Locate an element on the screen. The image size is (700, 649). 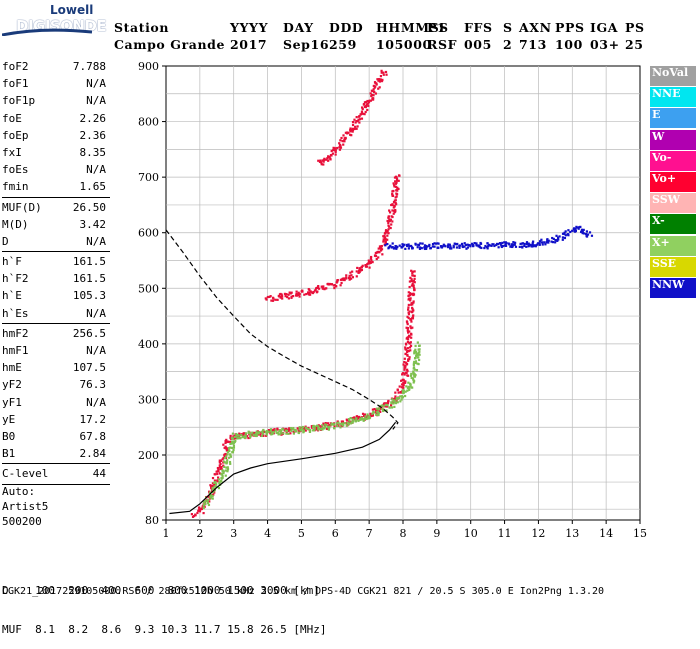
param-value: 2.84 is located at coordinates (93, 454).